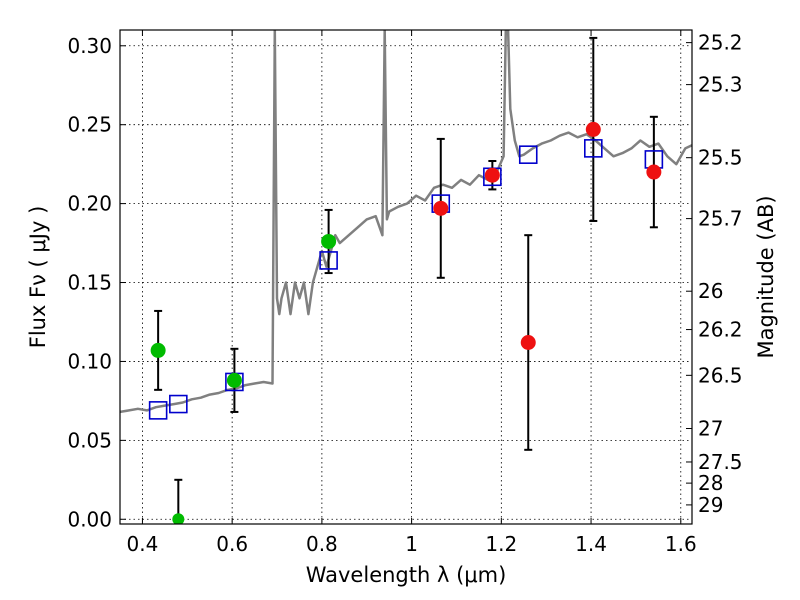 The width and height of the screenshot is (800, 600). What do you see at coordinates (591, 544) in the screenshot?
I see `x-tick-label: 1.4` at bounding box center [591, 544].